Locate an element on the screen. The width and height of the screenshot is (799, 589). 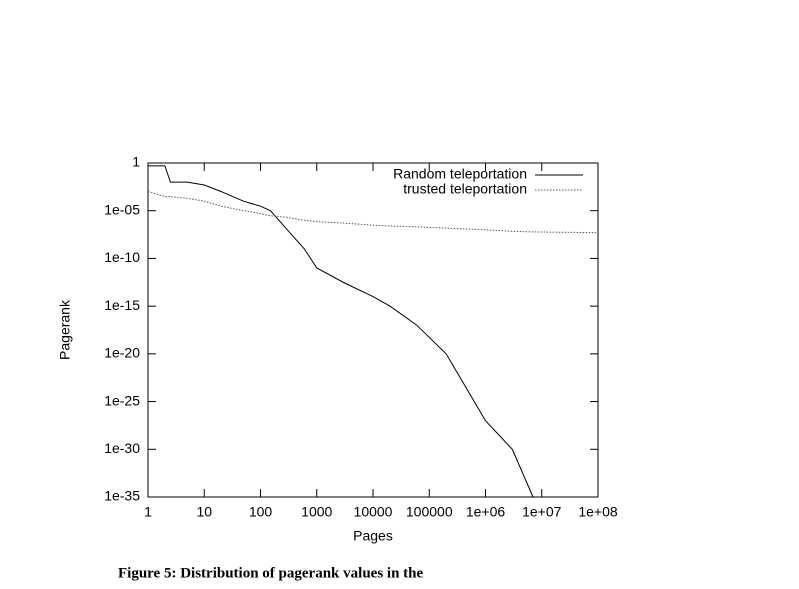
x-tick-label: 1000 is located at coordinates (316, 512).